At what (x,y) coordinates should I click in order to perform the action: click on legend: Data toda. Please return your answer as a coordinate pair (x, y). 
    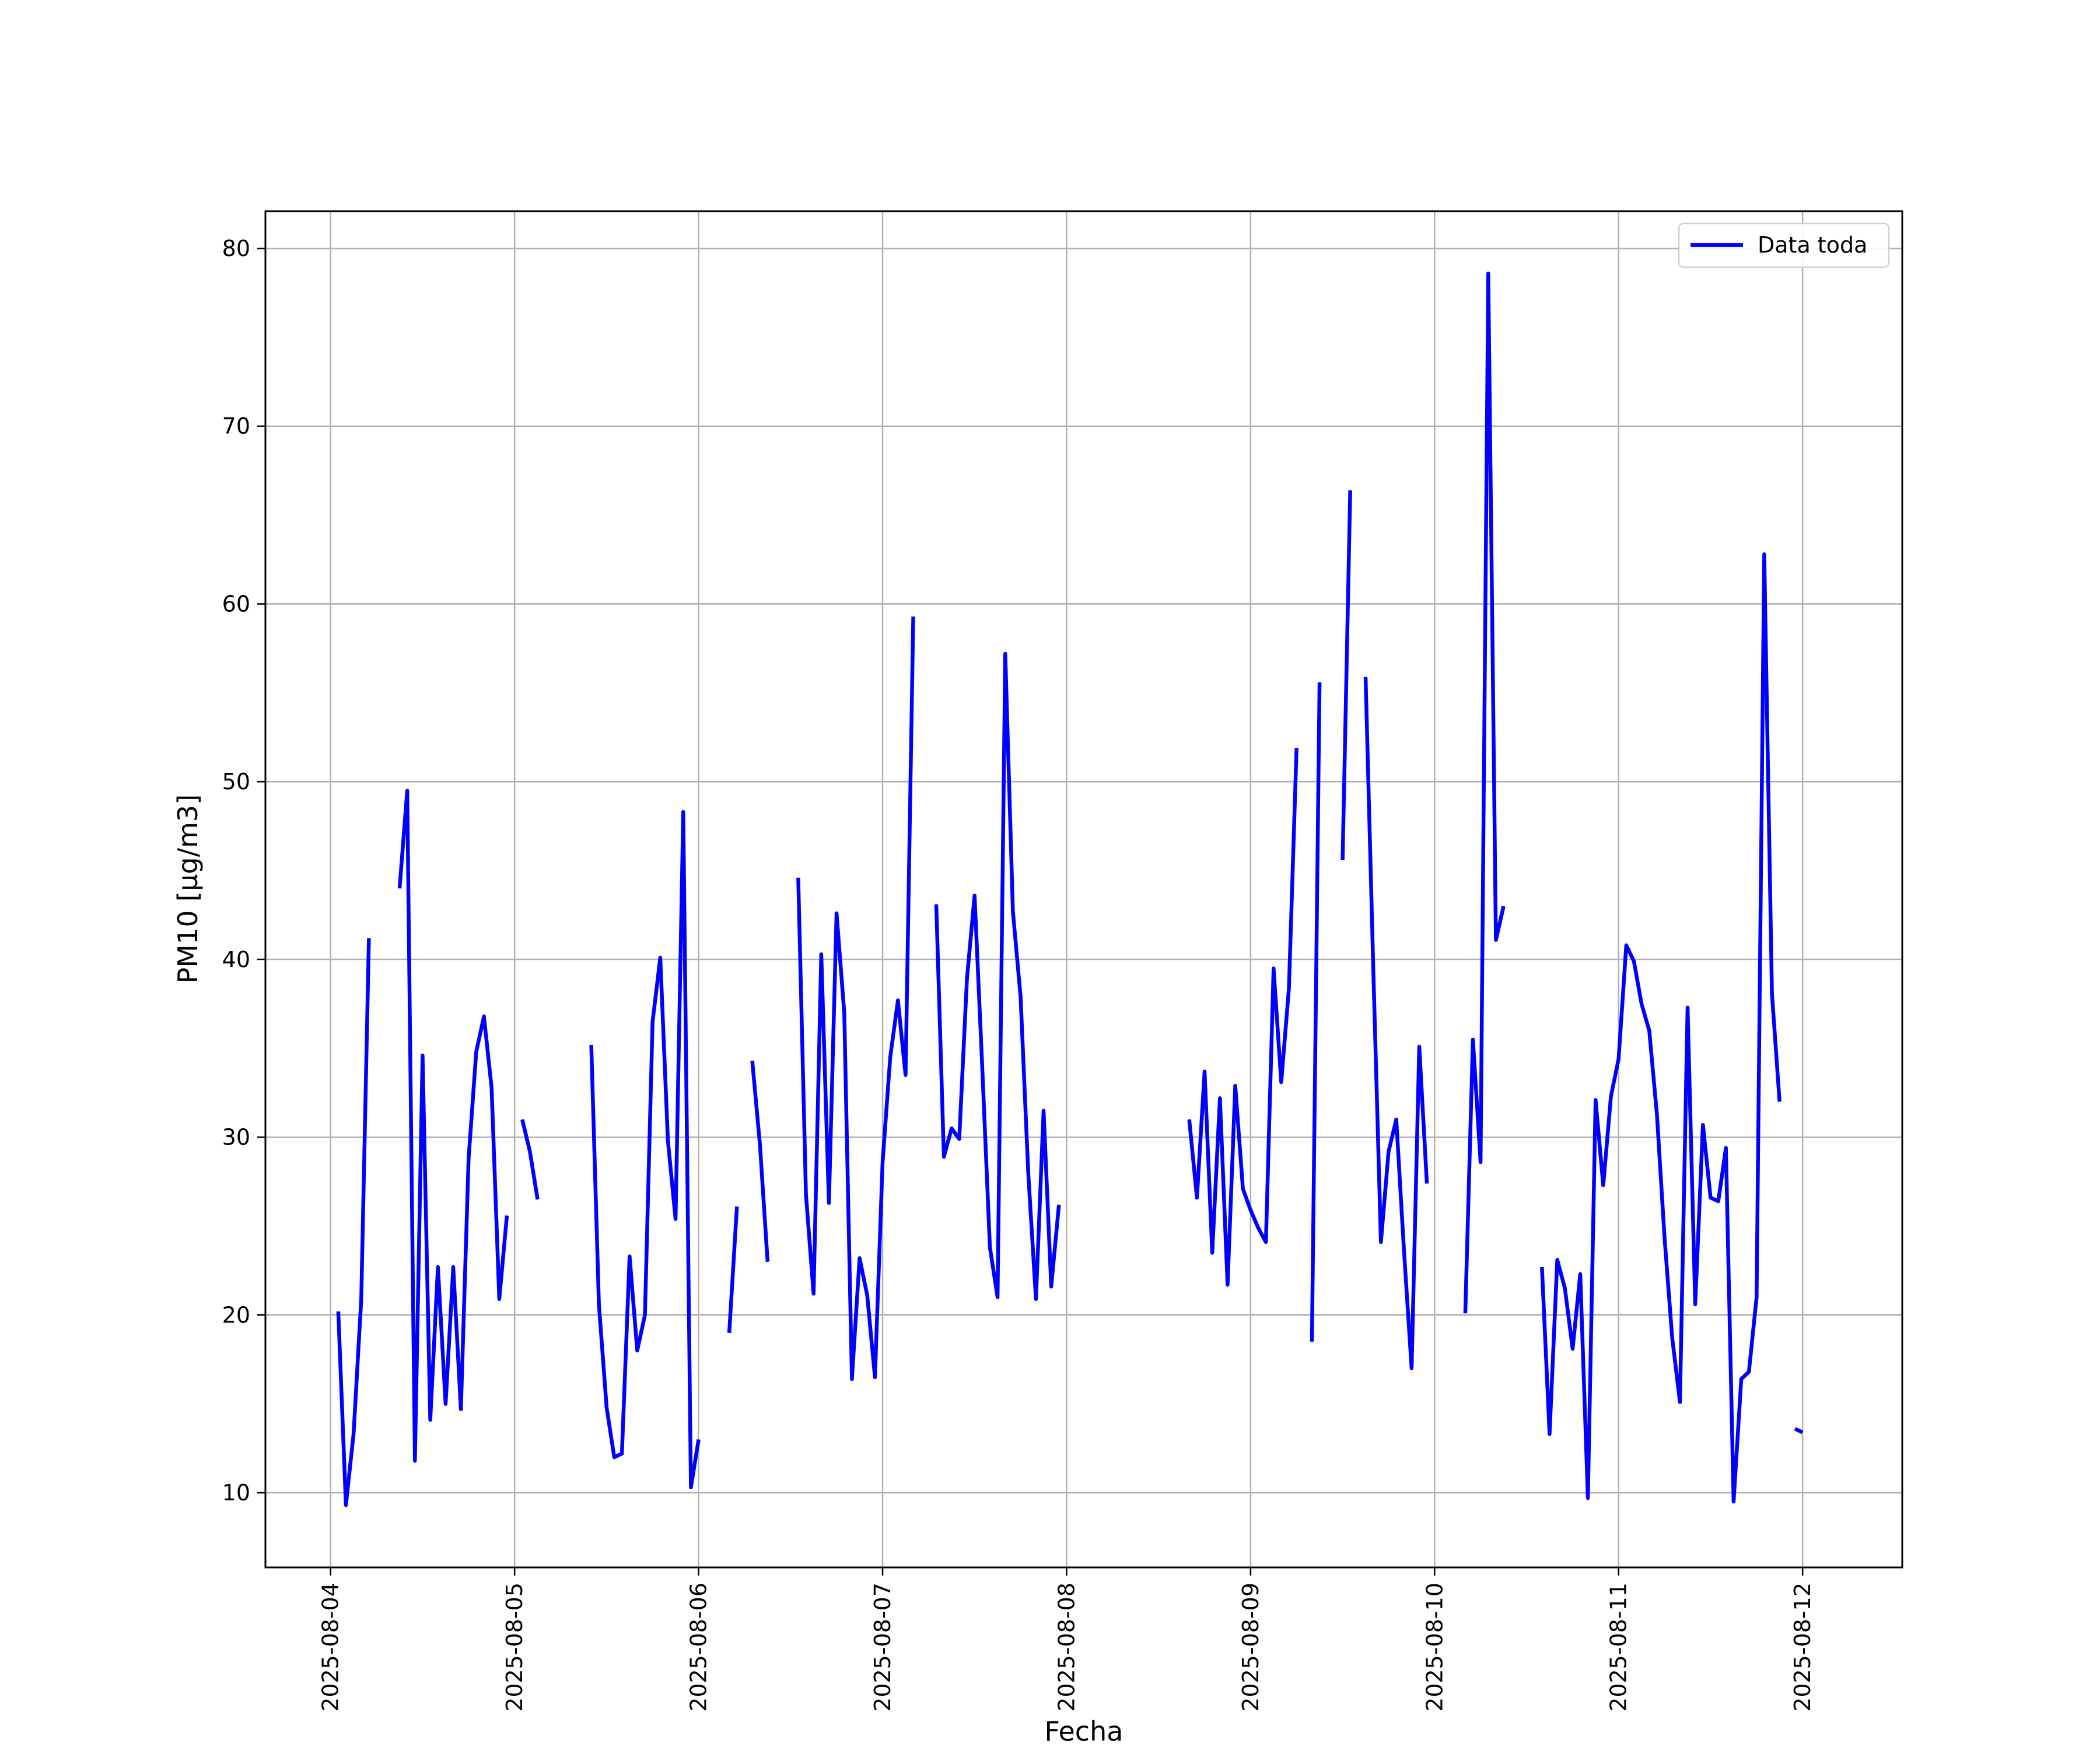
    Looking at the image, I should click on (1784, 245).